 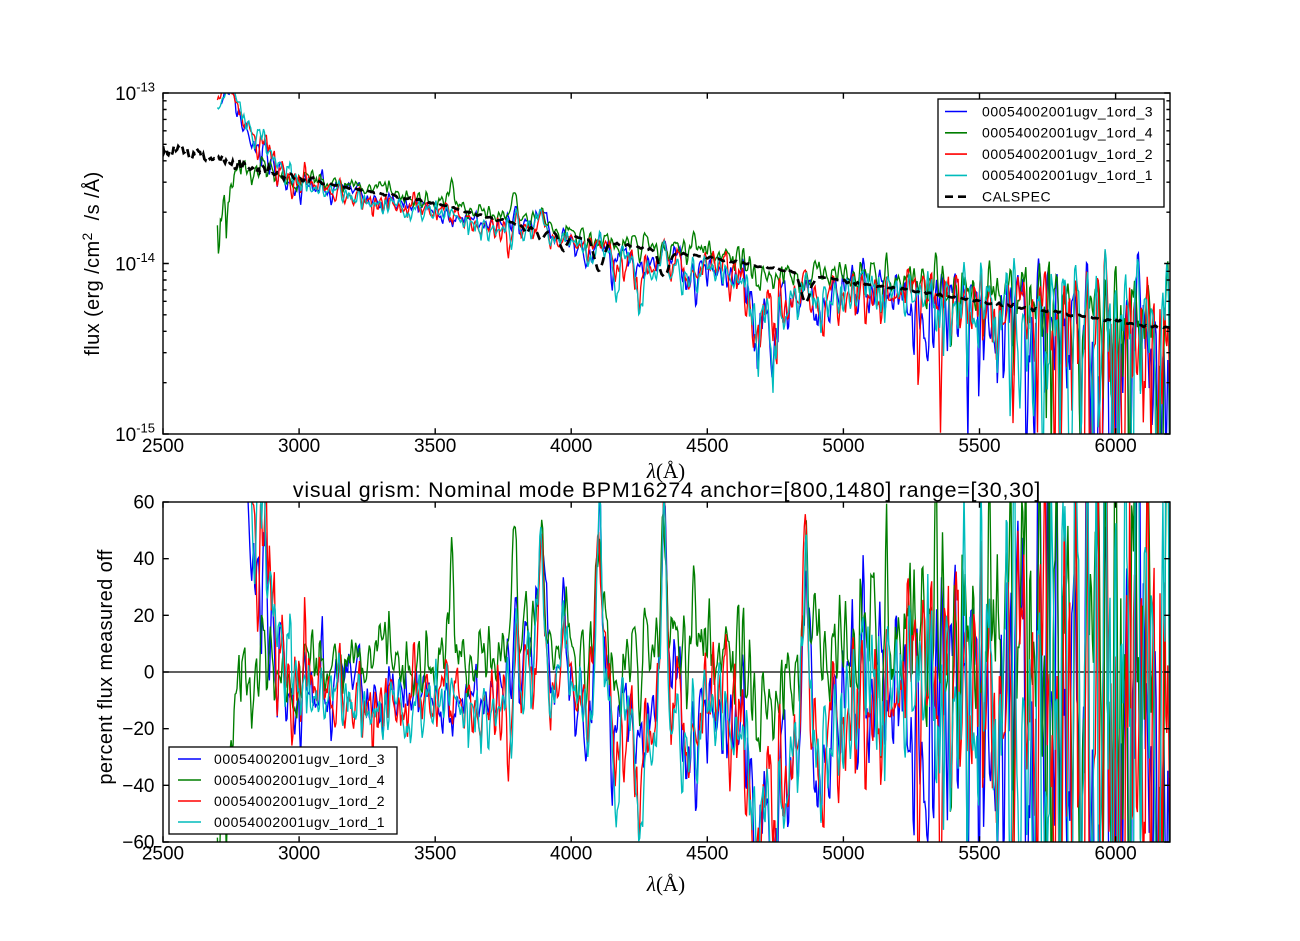 I want to click on svg-text: 10-13, so click(x=135, y=93).